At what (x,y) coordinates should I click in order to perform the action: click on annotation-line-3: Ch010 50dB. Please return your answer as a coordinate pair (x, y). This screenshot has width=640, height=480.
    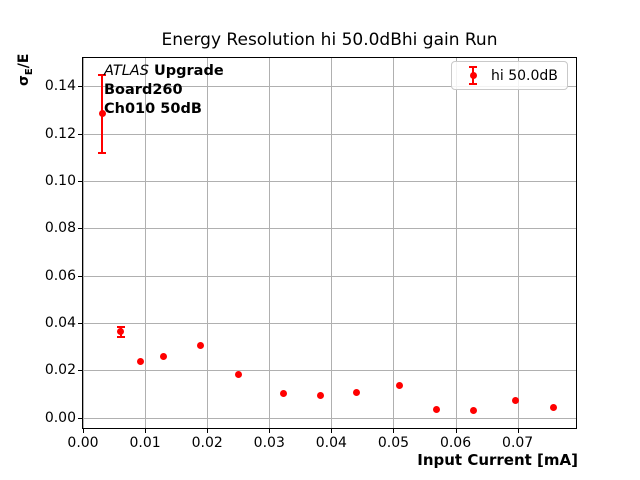
    Looking at the image, I should click on (153, 109).